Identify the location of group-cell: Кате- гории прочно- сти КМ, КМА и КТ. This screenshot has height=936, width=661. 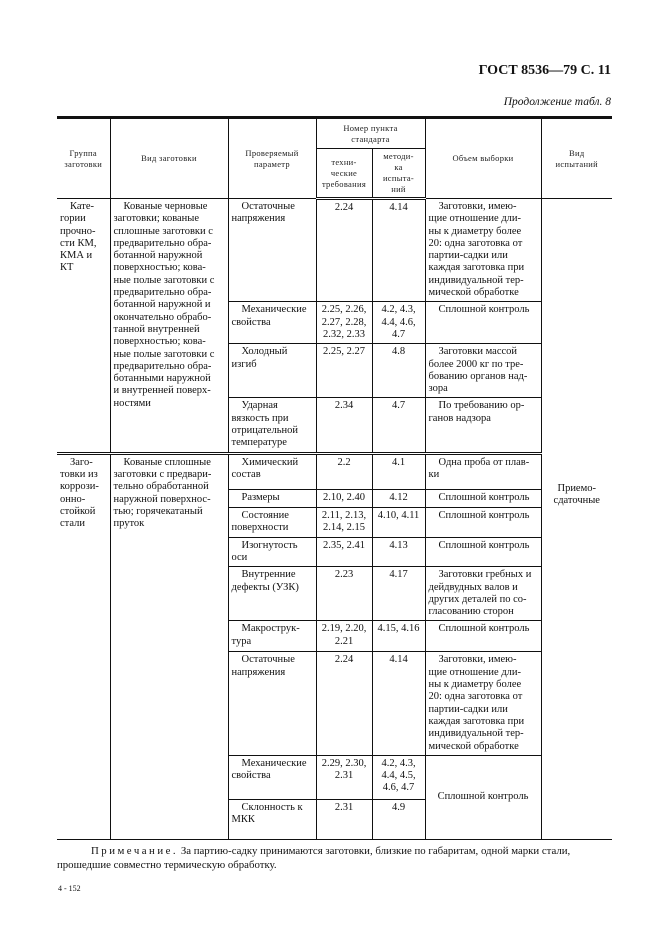
(84, 326).